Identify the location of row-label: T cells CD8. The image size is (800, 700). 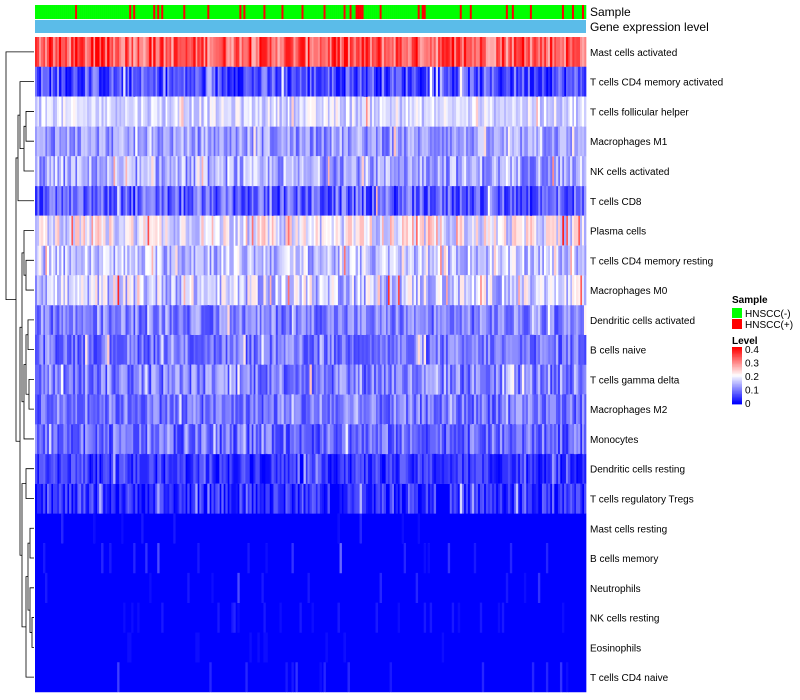
(616, 202).